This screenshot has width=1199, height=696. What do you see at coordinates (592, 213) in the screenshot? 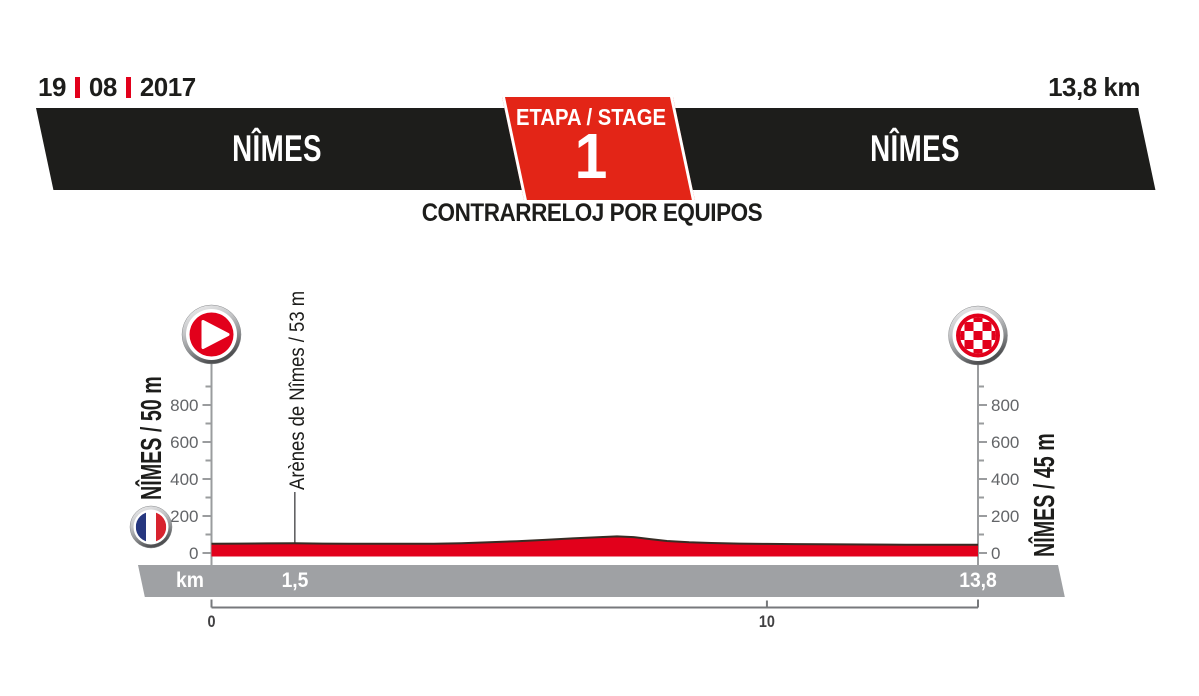
I see `stage-type-label: CONTRARRELOJ POR EQUIPOS` at bounding box center [592, 213].